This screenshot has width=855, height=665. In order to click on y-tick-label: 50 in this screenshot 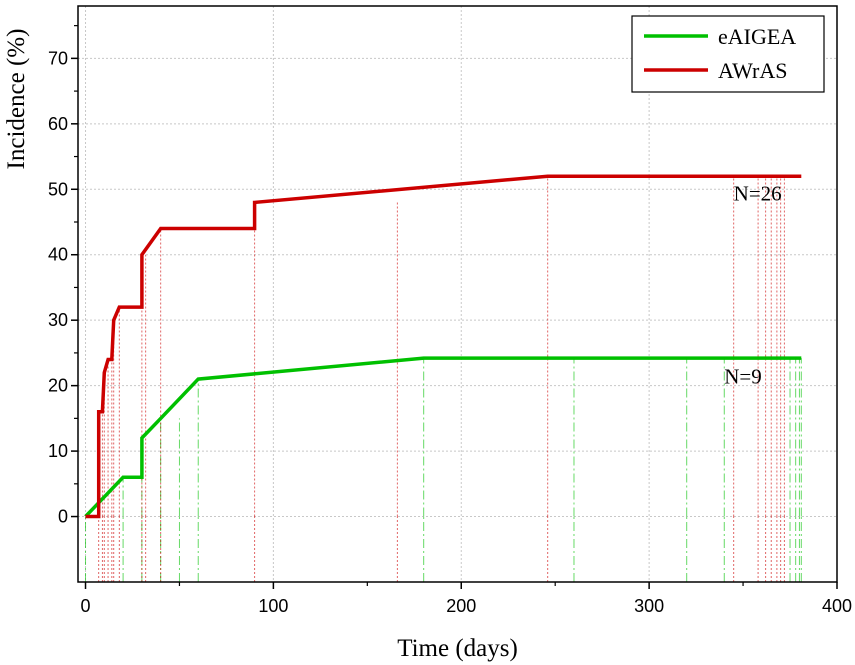, I will do `click(58, 189)`.